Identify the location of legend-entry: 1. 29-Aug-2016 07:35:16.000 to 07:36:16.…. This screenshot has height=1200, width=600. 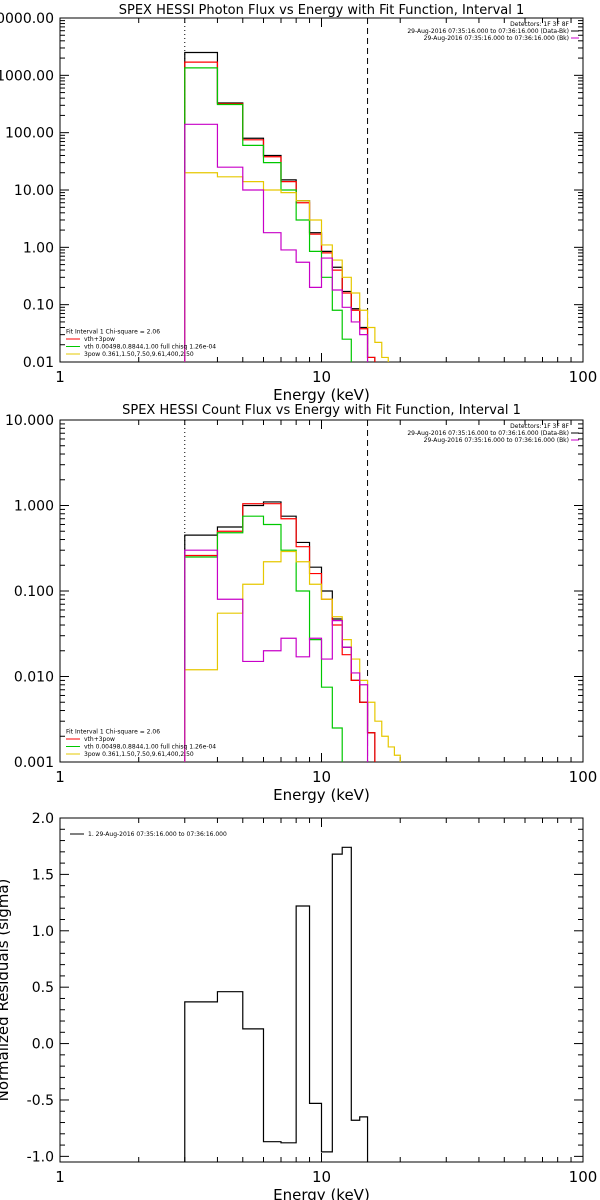
(157, 834).